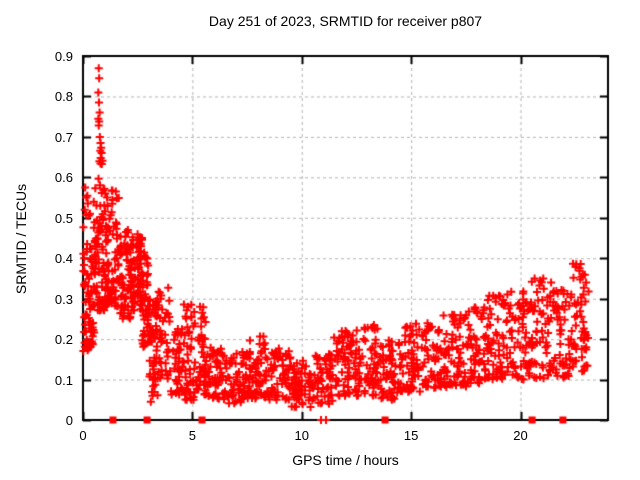  What do you see at coordinates (83, 435) in the screenshot?
I see `x-tick-label: 0` at bounding box center [83, 435].